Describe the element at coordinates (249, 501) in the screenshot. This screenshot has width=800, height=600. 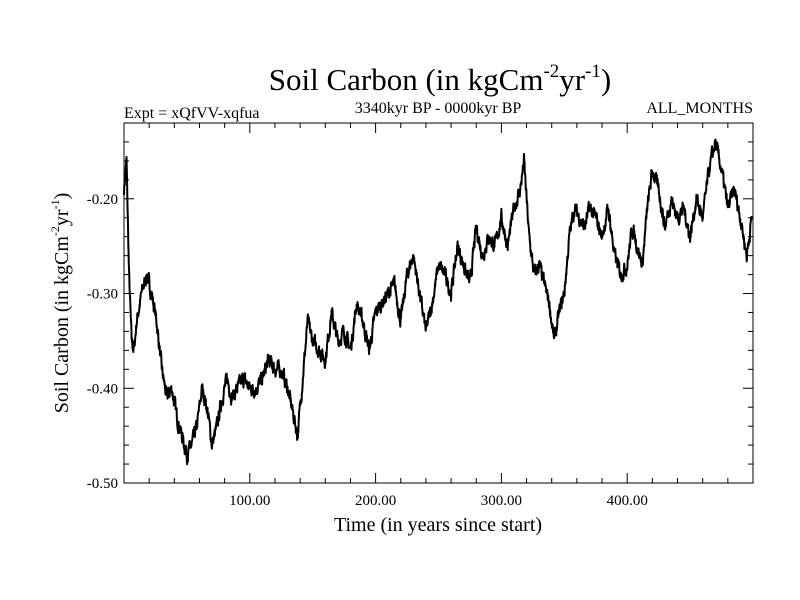
I see `x-tick-label: 100.00` at that location.